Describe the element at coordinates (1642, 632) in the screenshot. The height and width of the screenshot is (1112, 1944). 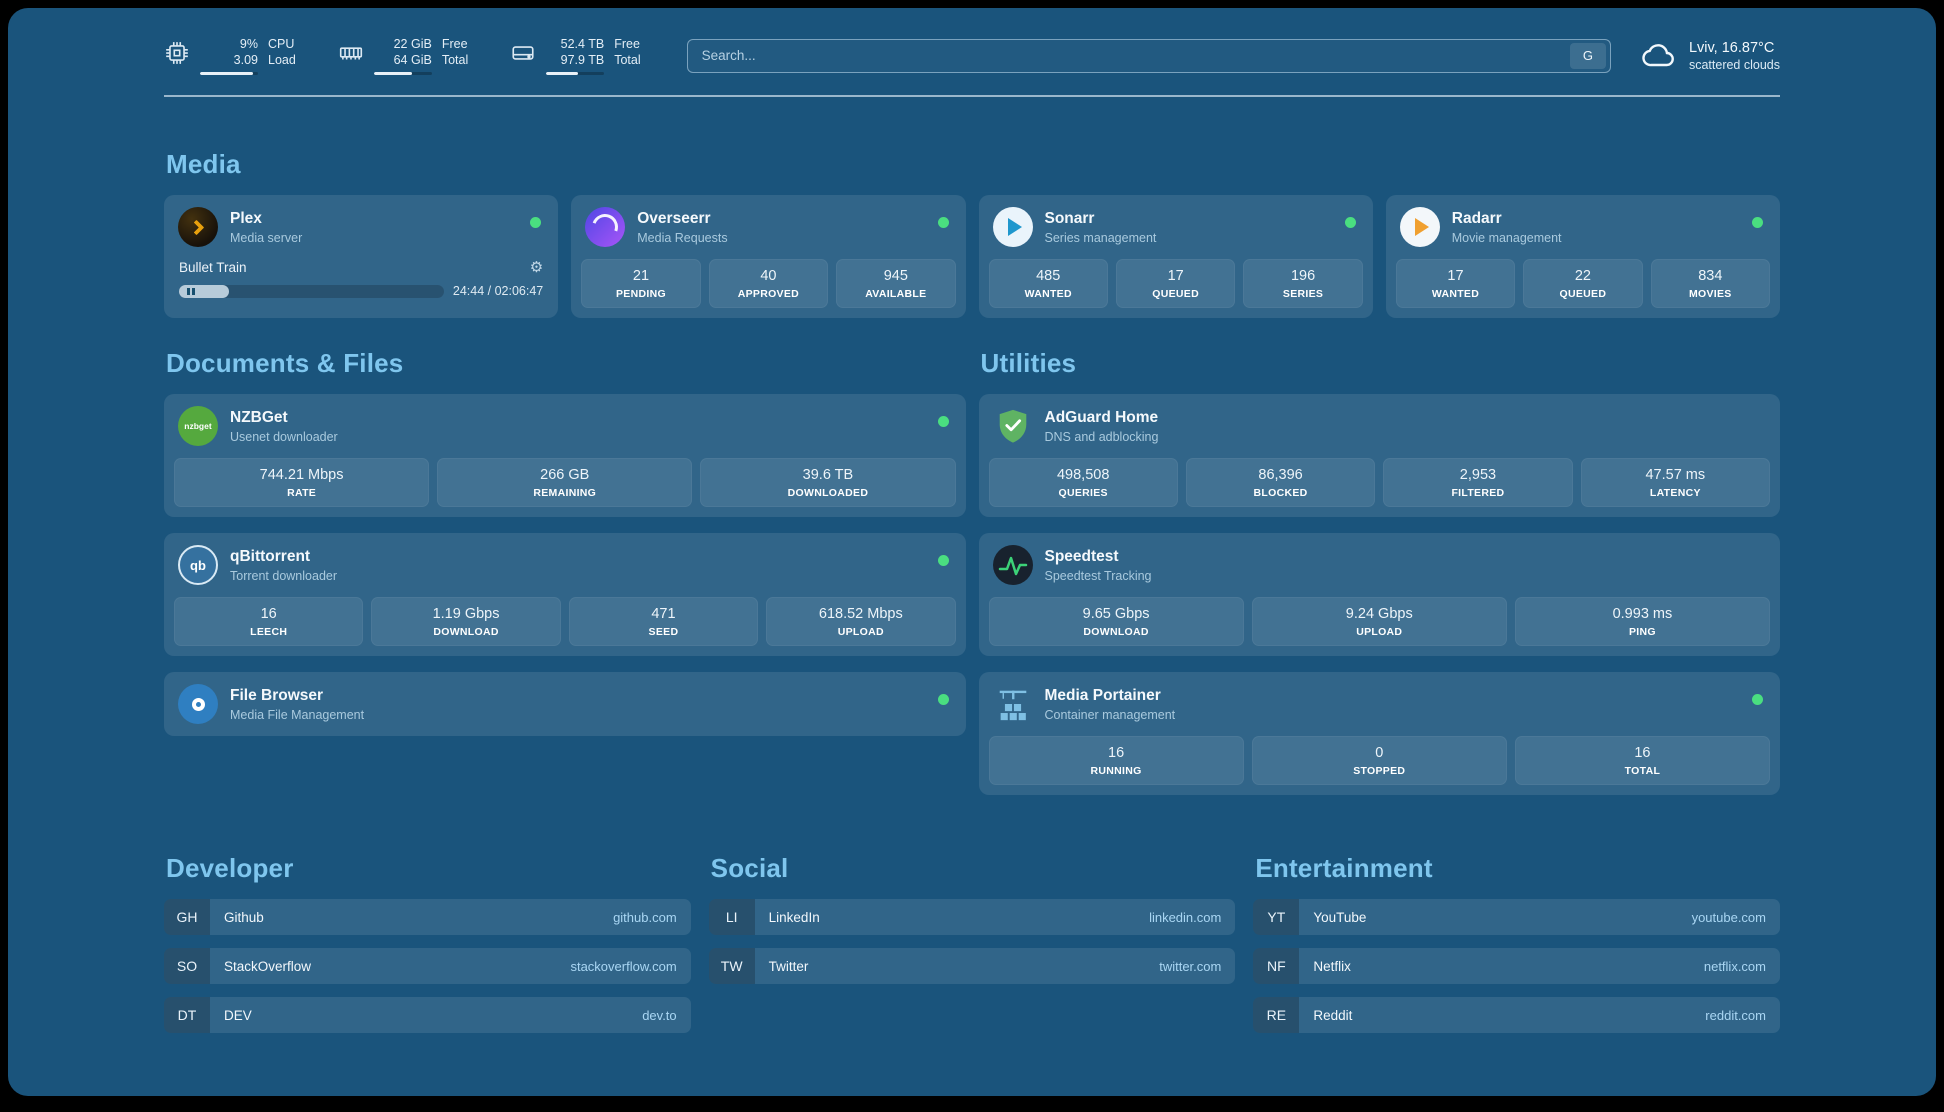
I see `stat-label: PING` at that location.